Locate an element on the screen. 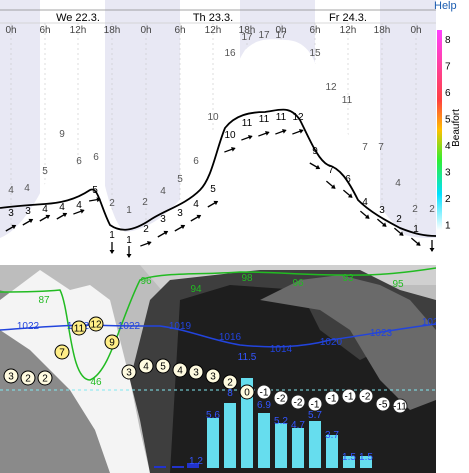  wind-label: 10 is located at coordinates (230, 135).